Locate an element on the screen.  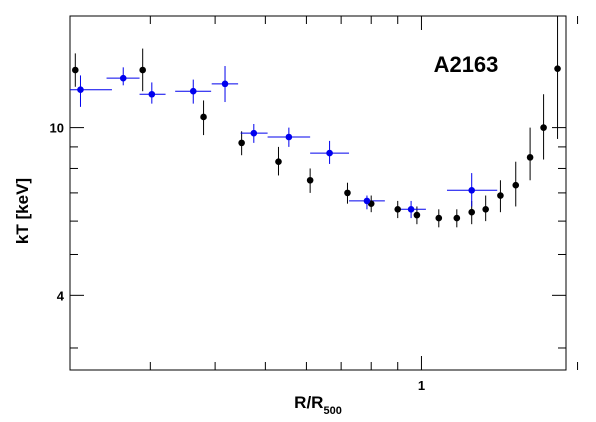
x-axis-label-subscript: 500 is located at coordinates (332, 411).